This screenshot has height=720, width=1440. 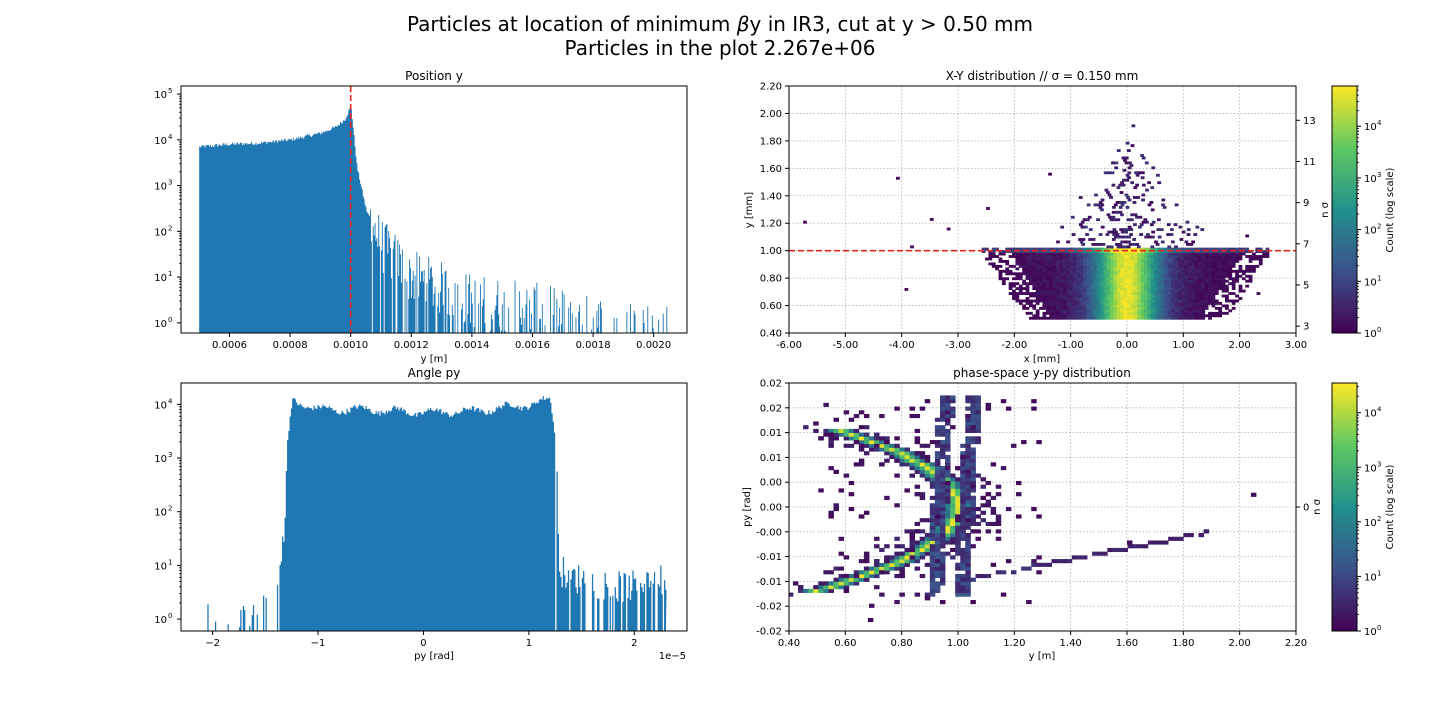 I want to click on position-y-x-tick-label: 0.0014, so click(x=471, y=345).